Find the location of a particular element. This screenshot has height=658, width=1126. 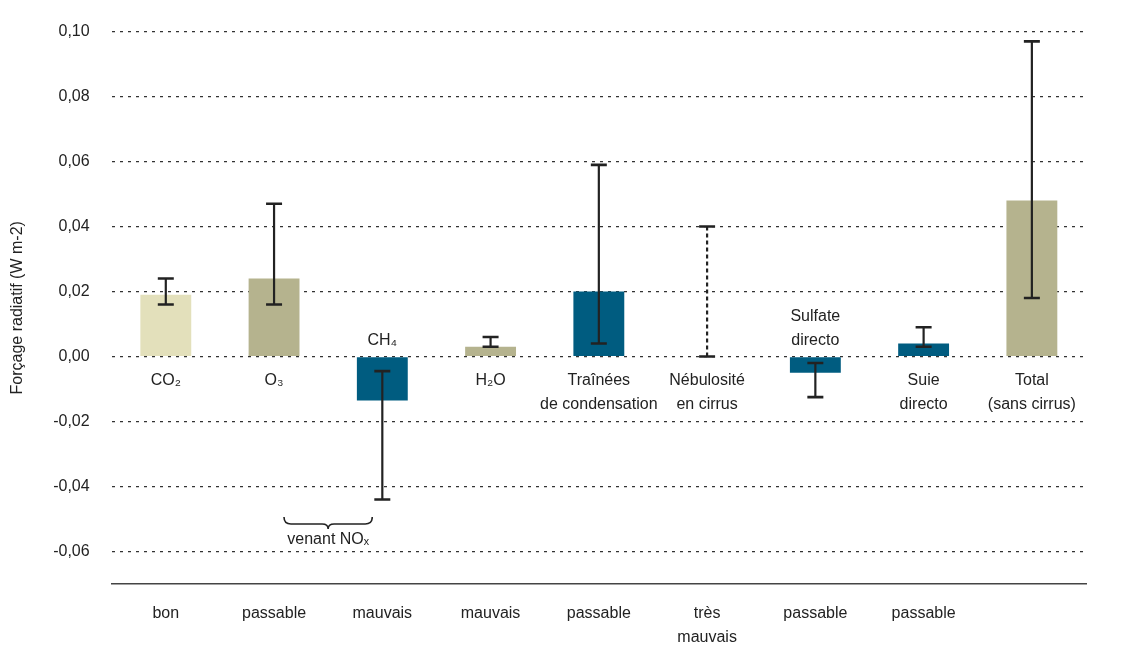

x-tick-label: Traînées de condensation is located at coordinates (599, 391).